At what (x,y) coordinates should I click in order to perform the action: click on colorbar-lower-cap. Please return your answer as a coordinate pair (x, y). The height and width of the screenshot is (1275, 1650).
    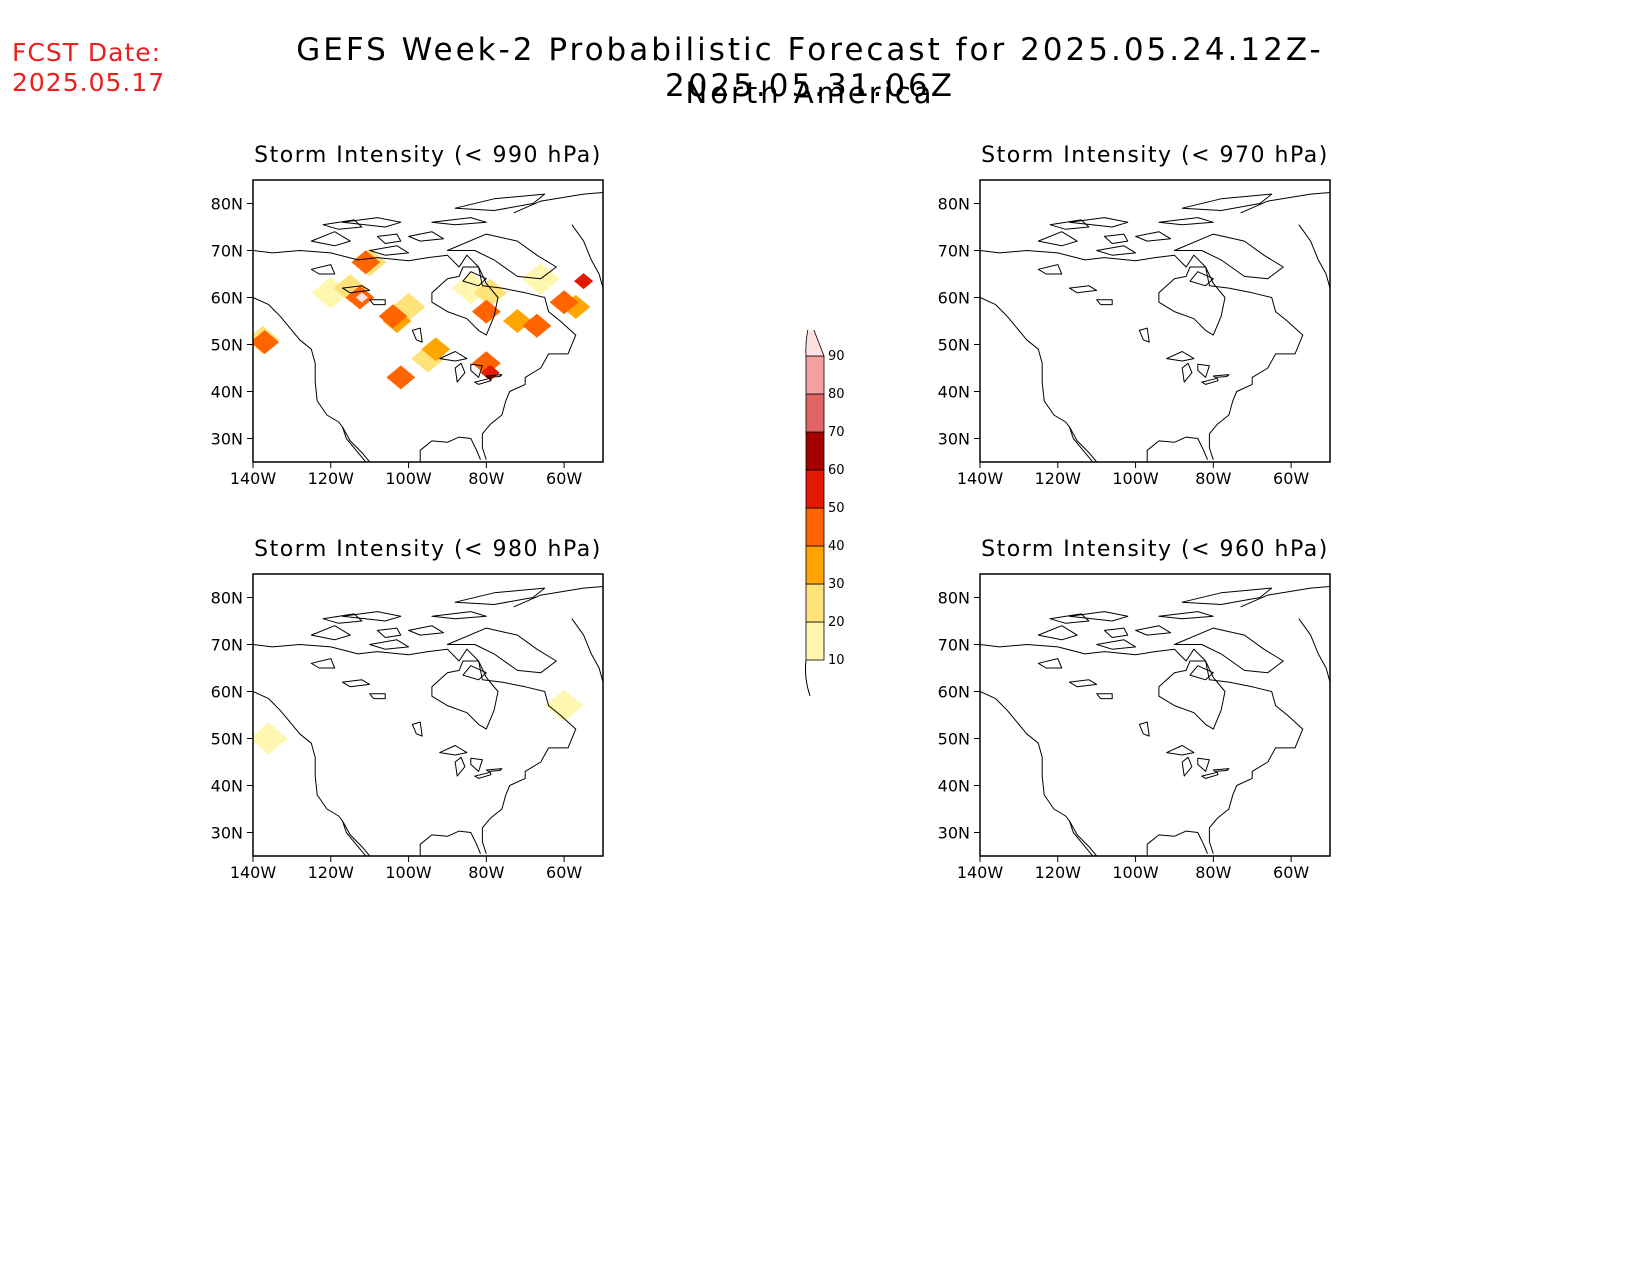
    Looking at the image, I should click on (808, 678).